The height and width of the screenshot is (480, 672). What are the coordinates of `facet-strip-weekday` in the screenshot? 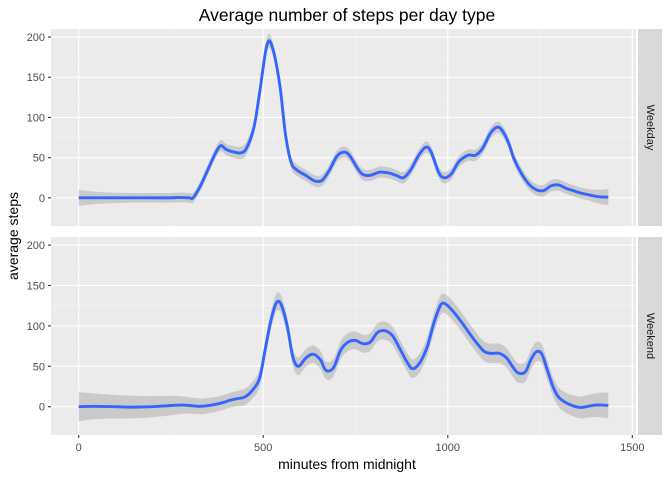 It's located at (650, 127).